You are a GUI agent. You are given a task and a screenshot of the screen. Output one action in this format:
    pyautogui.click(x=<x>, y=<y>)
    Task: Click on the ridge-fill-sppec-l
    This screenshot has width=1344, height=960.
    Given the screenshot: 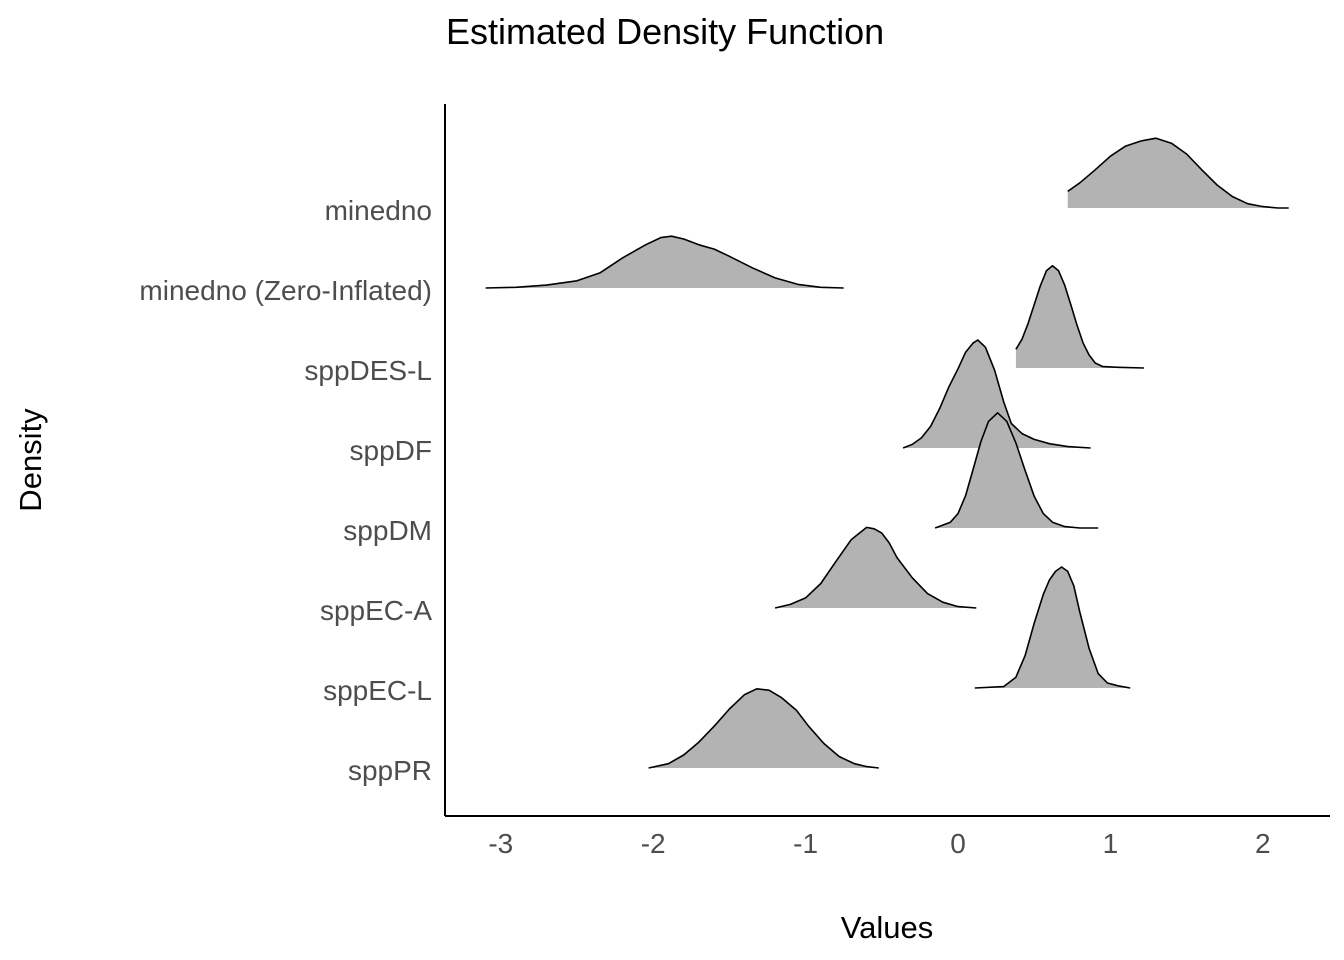 What is the action you would take?
    pyautogui.click(x=1052, y=627)
    